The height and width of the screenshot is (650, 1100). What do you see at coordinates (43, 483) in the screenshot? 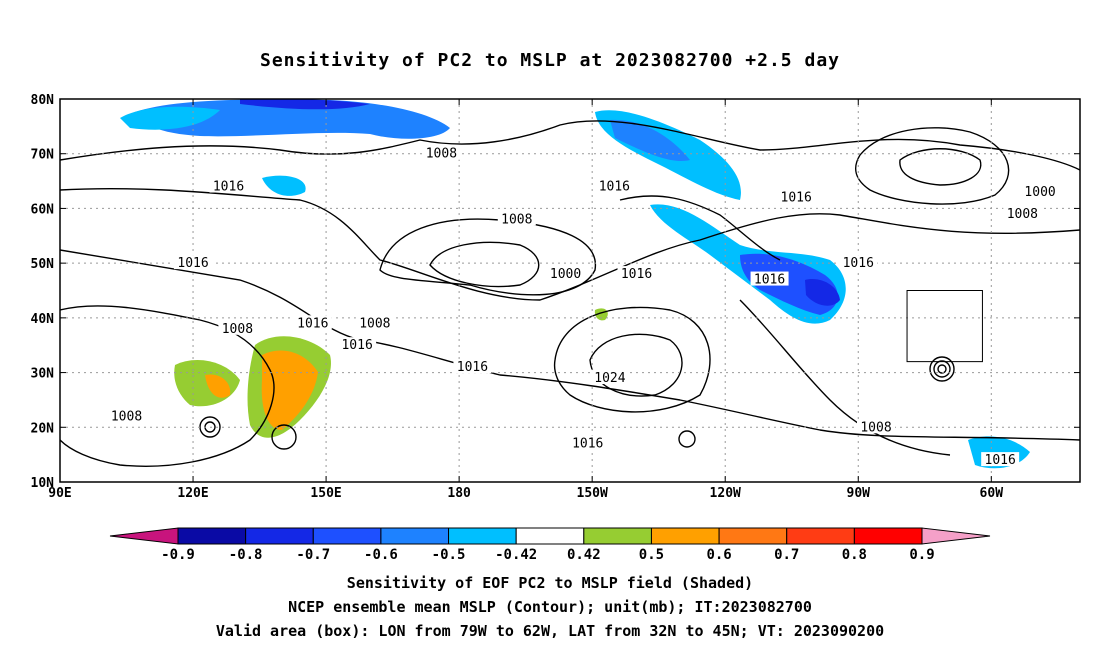
I see `lat-label: 10N` at bounding box center [43, 483].